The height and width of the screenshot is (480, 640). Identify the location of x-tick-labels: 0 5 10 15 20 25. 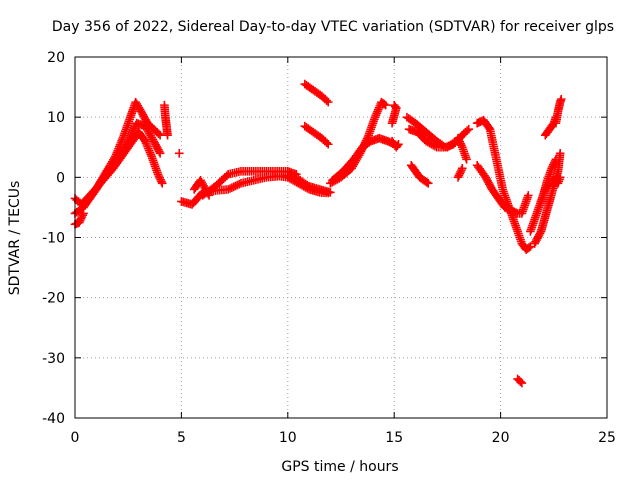
(343, 438).